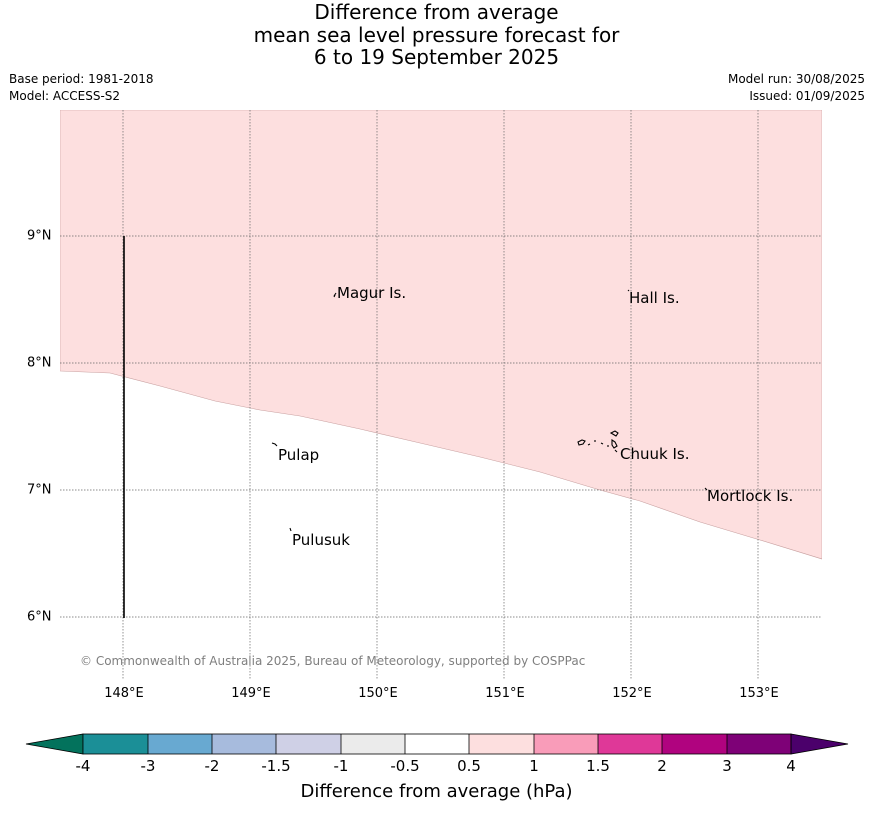 This screenshot has width=873, height=816. What do you see at coordinates (598, 766) in the screenshot?
I see `colorbar-tick: 1.5` at bounding box center [598, 766].